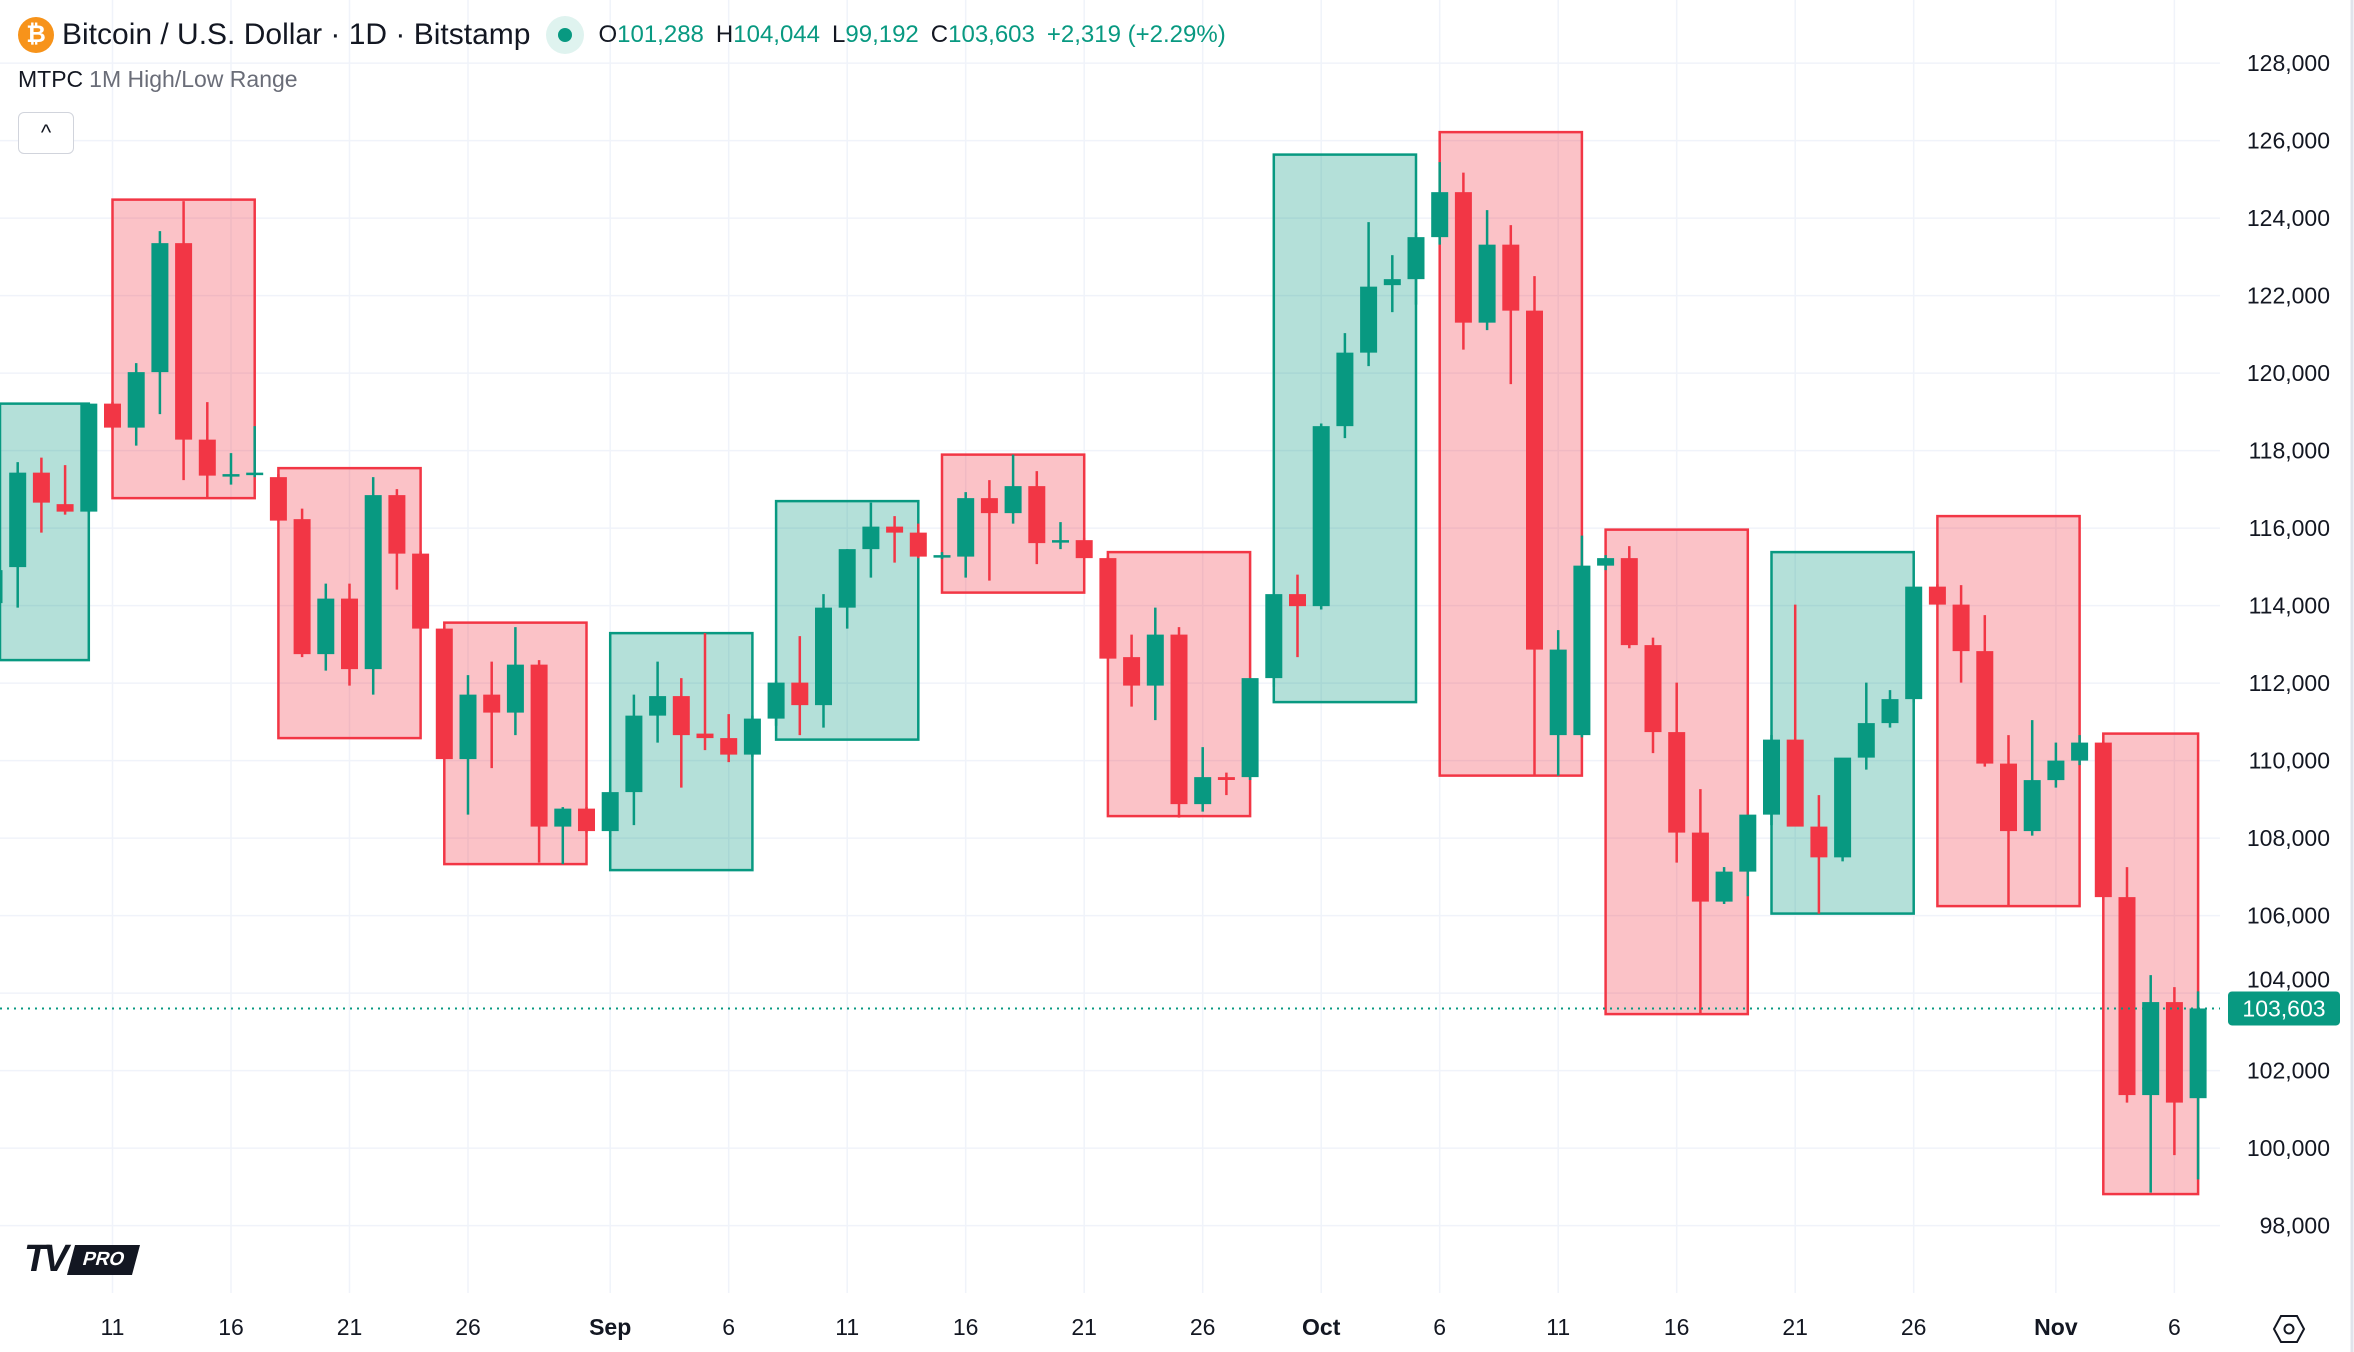 The image size is (2354, 1352). What do you see at coordinates (2289, 1329) in the screenshot?
I see `settings-icon` at bounding box center [2289, 1329].